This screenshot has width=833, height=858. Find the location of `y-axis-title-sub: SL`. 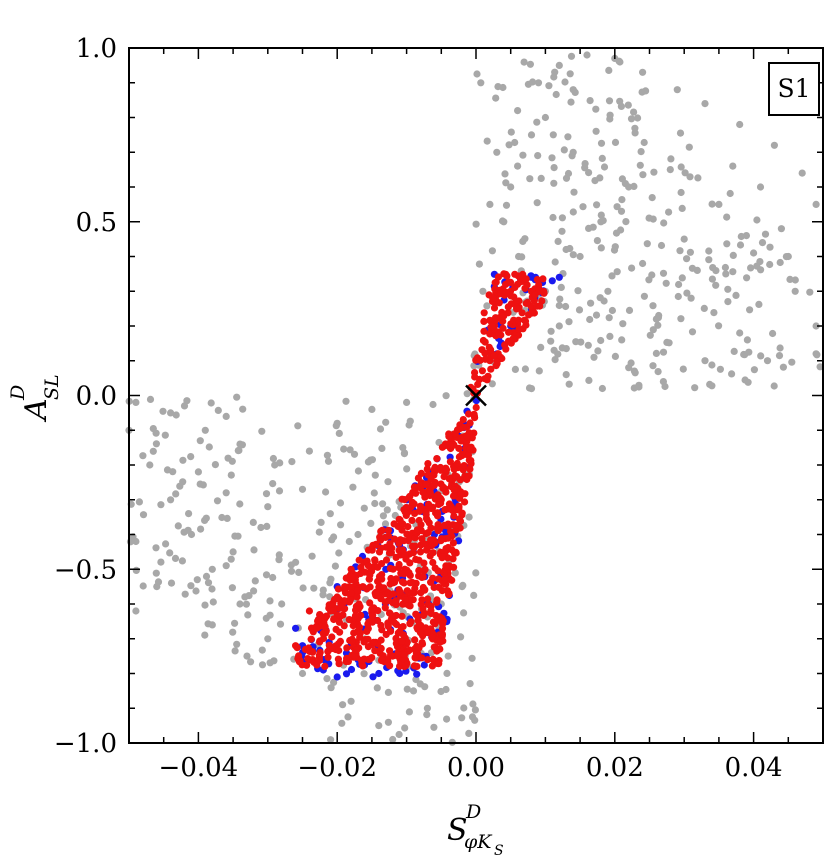

y-axis-title-sub: SL is located at coordinates (52, 387).